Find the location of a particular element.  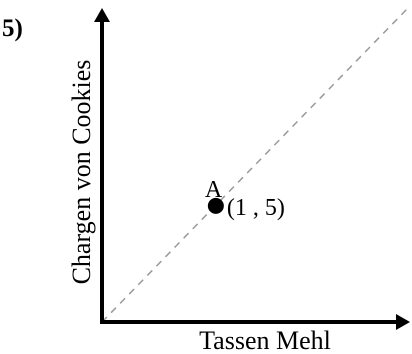

point-label-a: A is located at coordinates (214, 190).